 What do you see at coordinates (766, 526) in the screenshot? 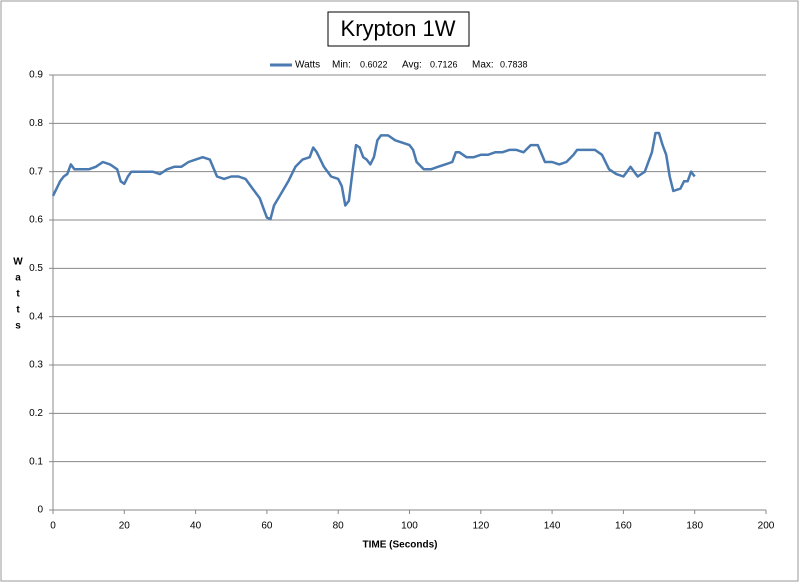
I see `x-tick-label: 200` at bounding box center [766, 526].